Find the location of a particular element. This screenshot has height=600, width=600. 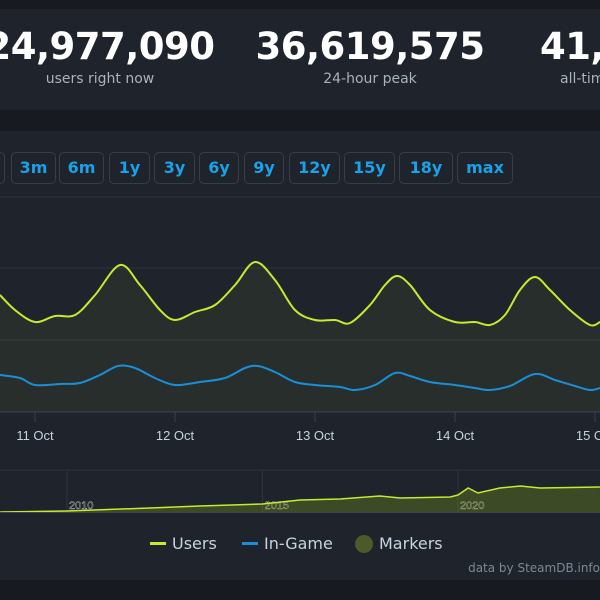

x-tick-label: 15 Oct is located at coordinates (588, 435).